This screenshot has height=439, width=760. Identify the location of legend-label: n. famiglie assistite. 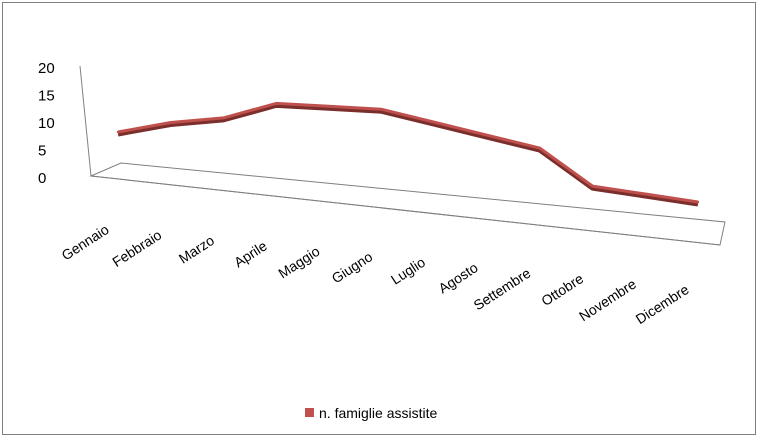
(378, 413).